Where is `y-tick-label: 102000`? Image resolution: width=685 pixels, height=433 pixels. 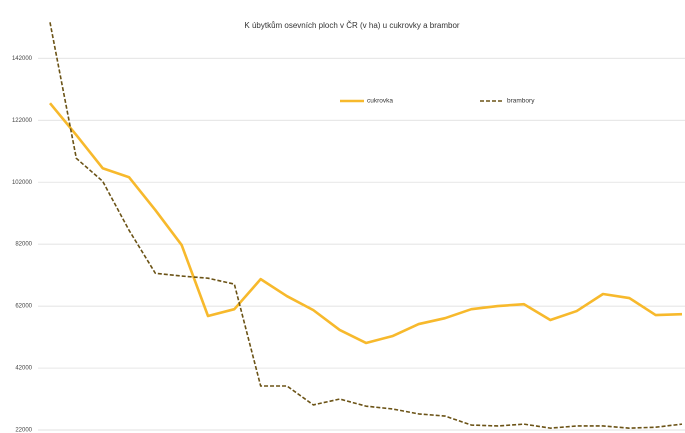
y-tick-label: 102000 is located at coordinates (22, 183).